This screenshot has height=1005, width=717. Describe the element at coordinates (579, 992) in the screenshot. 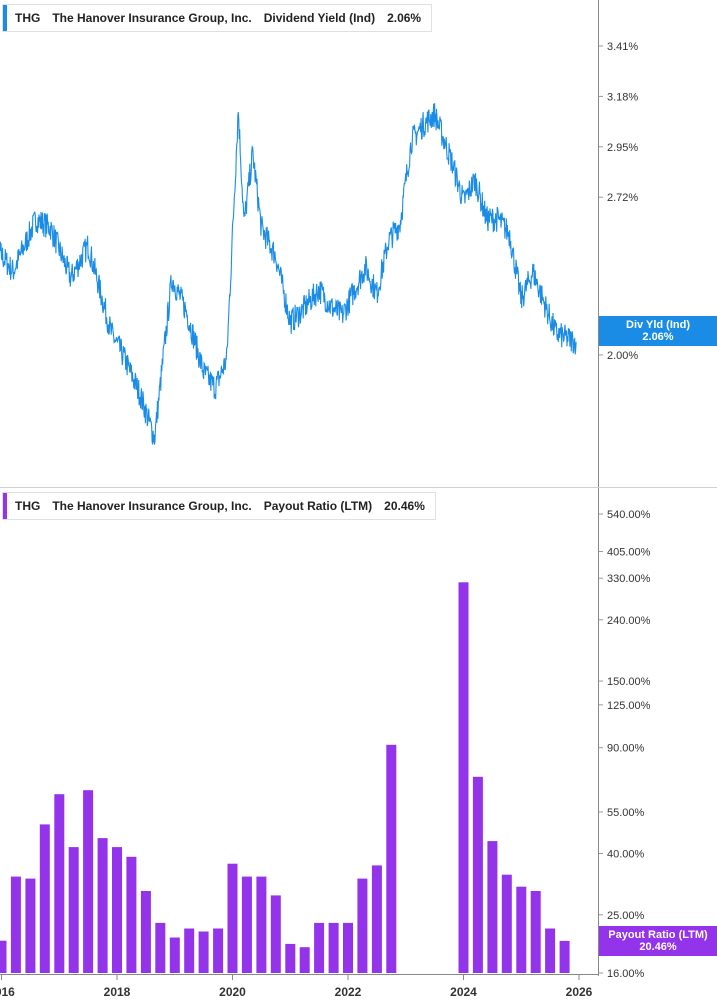

I see `x-tick-label: 2026` at that location.